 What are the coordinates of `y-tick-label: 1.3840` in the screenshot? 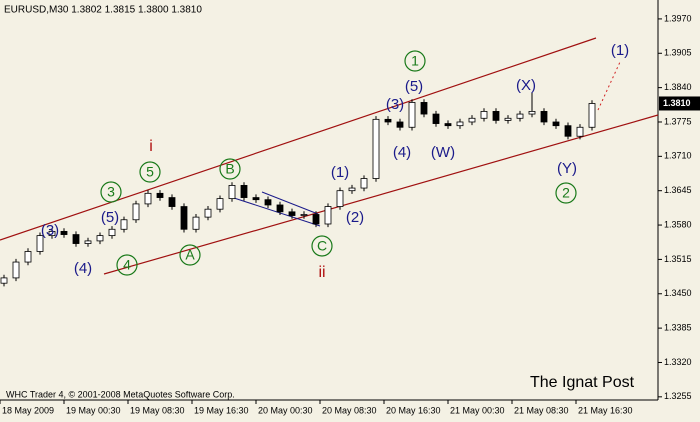 It's located at (678, 87).